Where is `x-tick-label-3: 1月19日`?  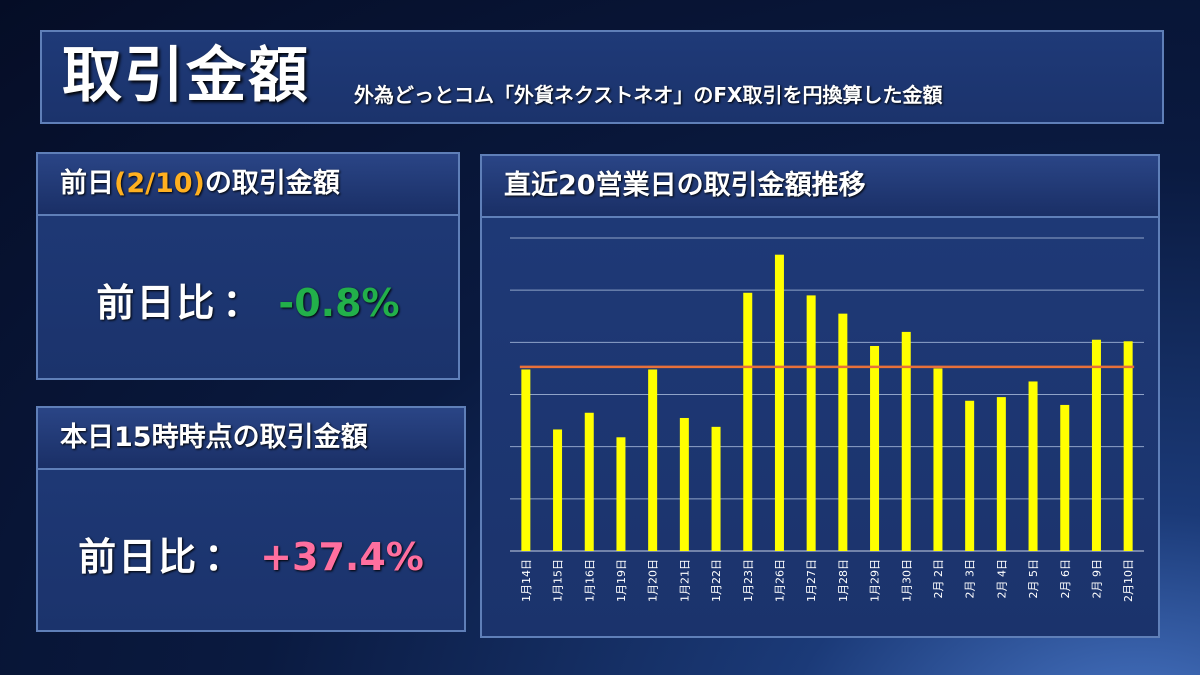 x-tick-label-3: 1月19日 is located at coordinates (621, 580).